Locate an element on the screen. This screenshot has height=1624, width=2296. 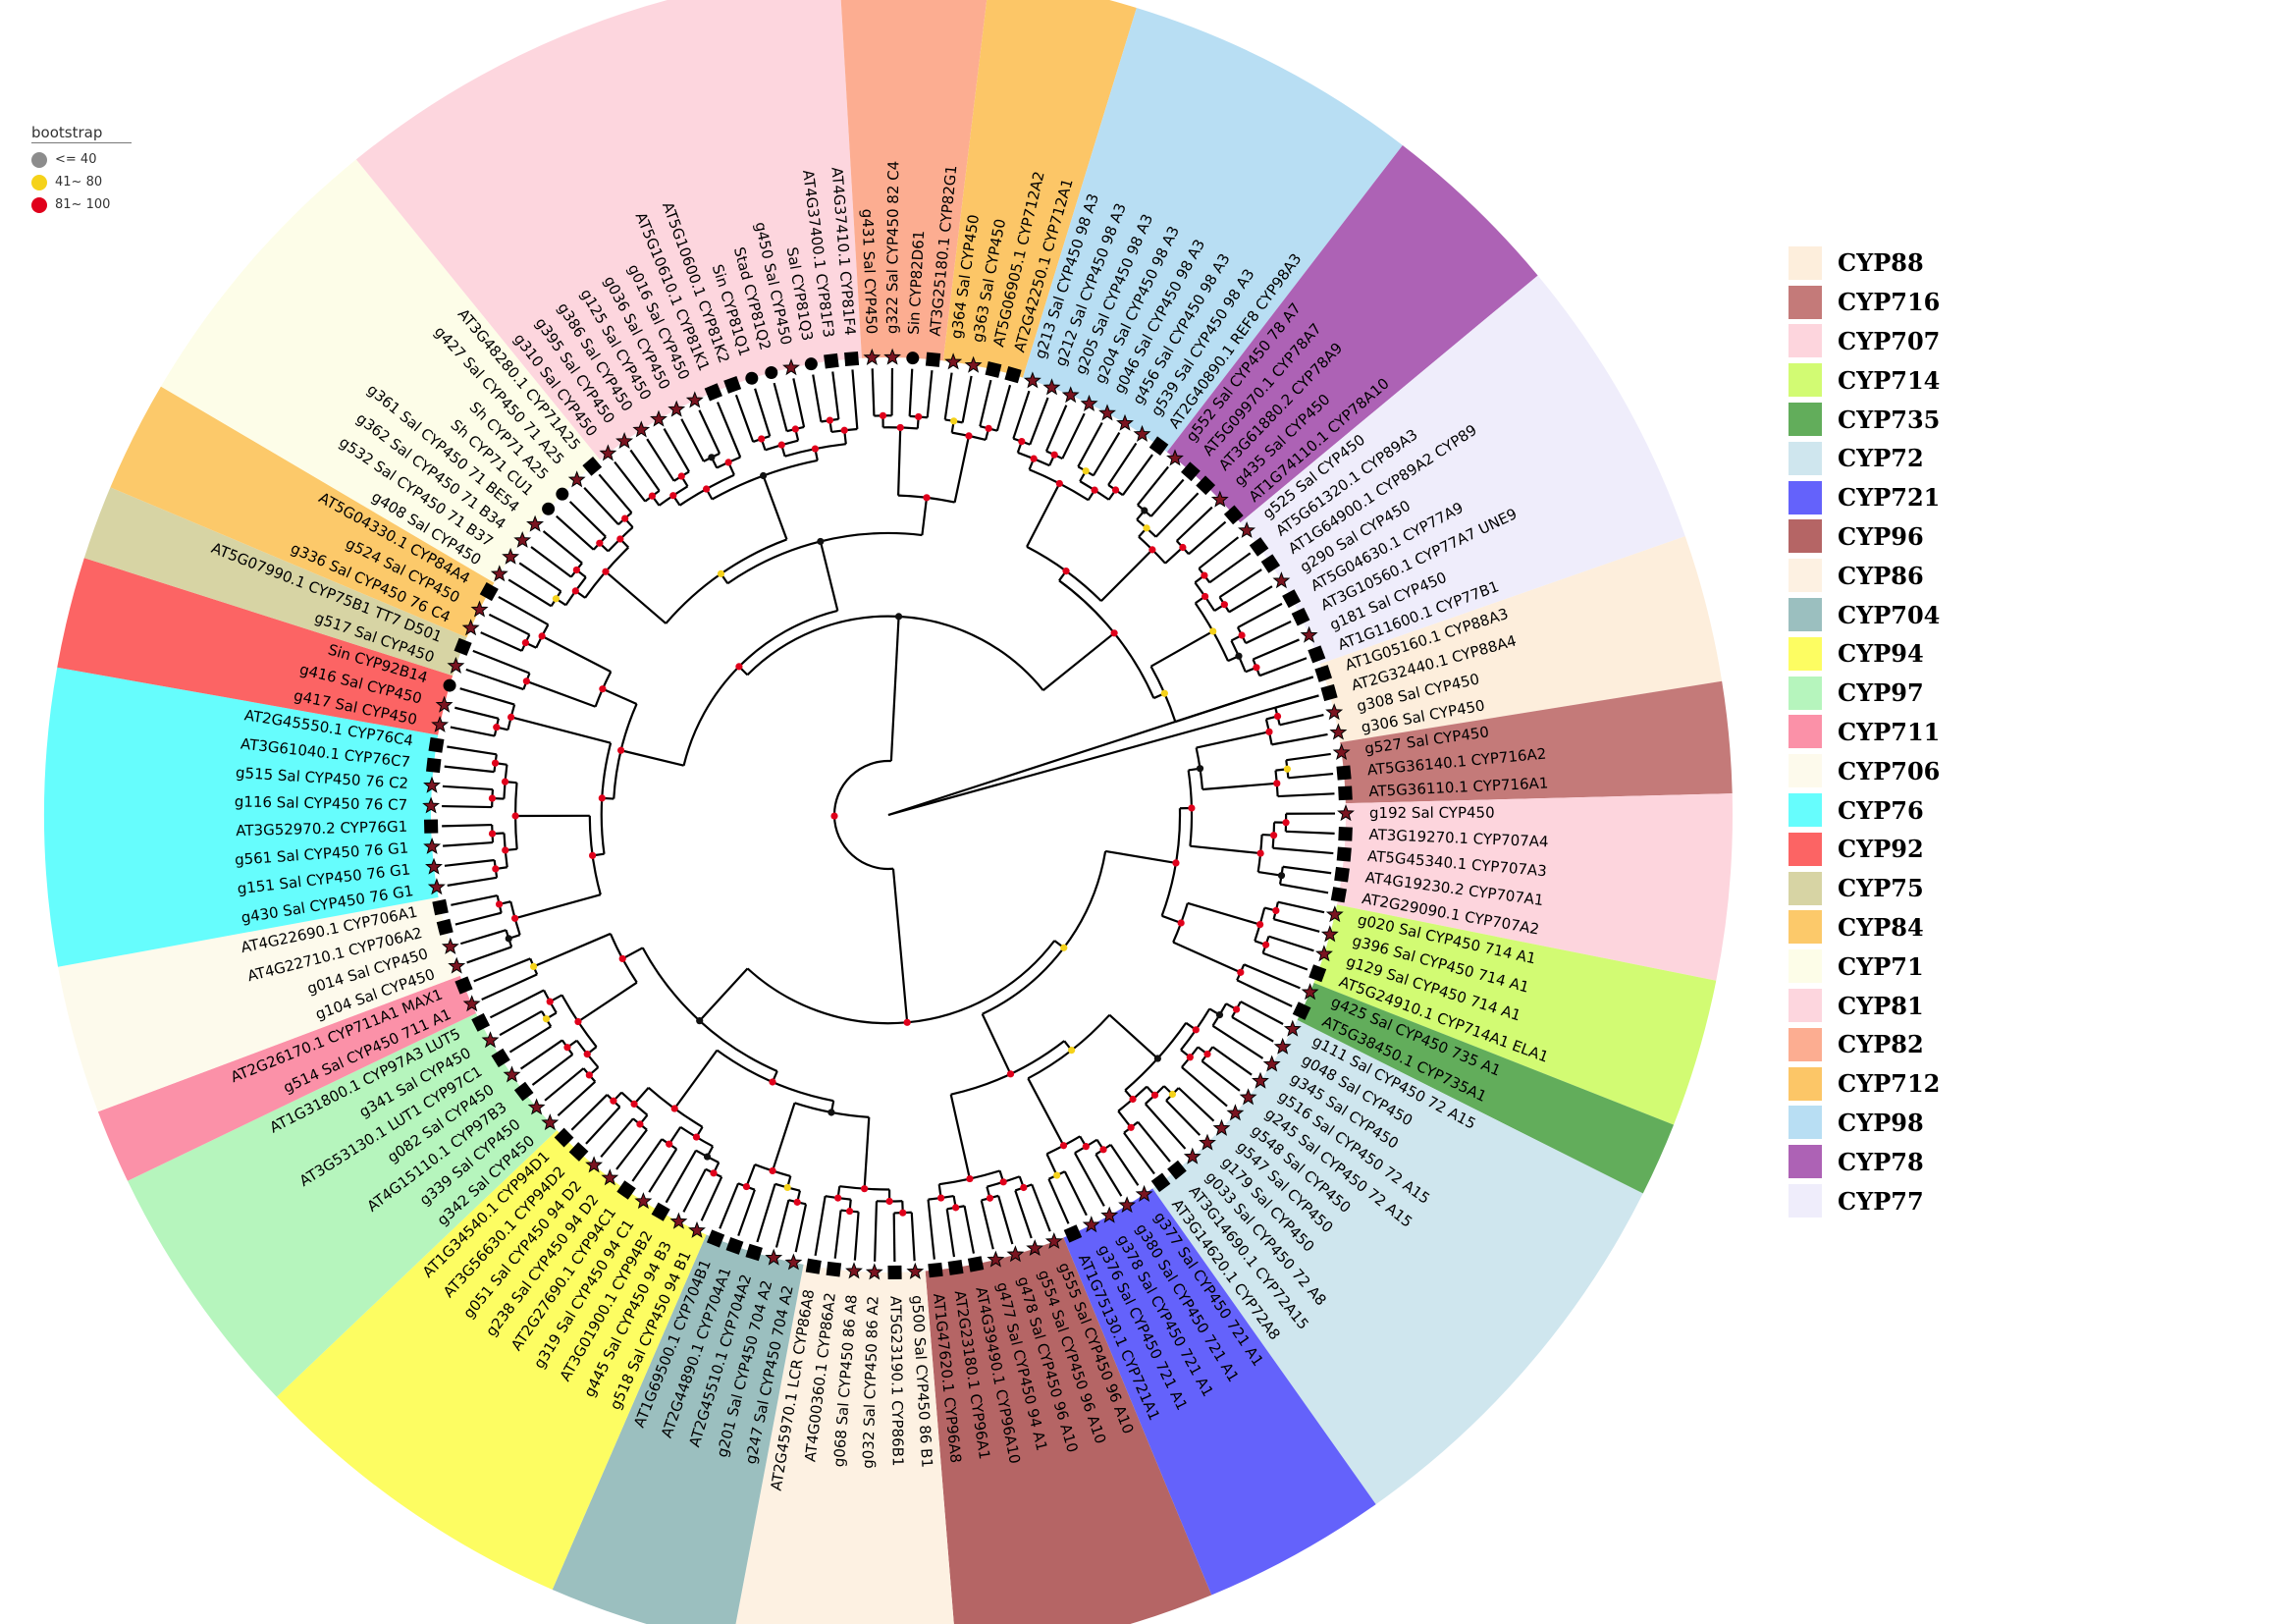
family-legend-label: CYP71 is located at coordinates (1881, 966).